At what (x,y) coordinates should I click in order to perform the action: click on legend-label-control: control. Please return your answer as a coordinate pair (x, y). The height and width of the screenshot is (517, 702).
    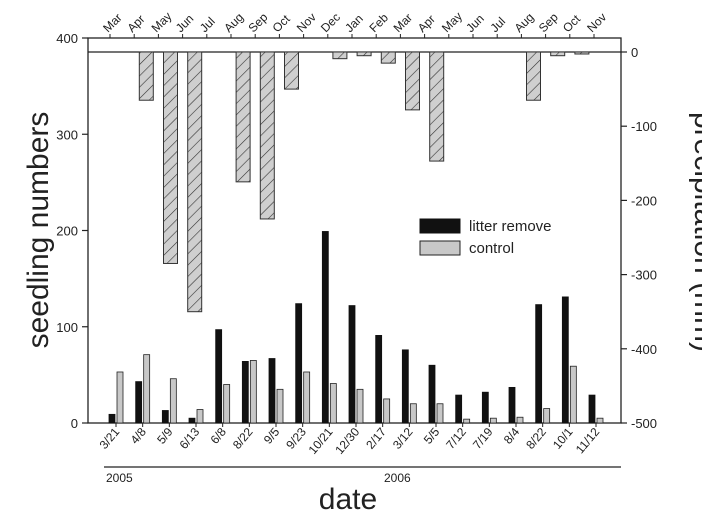
    Looking at the image, I should click on (491, 248).